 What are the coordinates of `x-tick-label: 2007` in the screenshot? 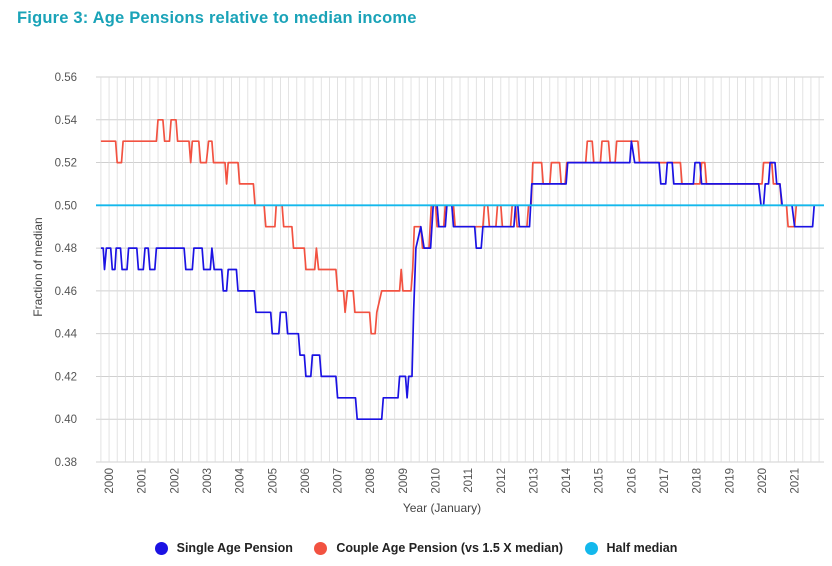 It's located at (339, 481).